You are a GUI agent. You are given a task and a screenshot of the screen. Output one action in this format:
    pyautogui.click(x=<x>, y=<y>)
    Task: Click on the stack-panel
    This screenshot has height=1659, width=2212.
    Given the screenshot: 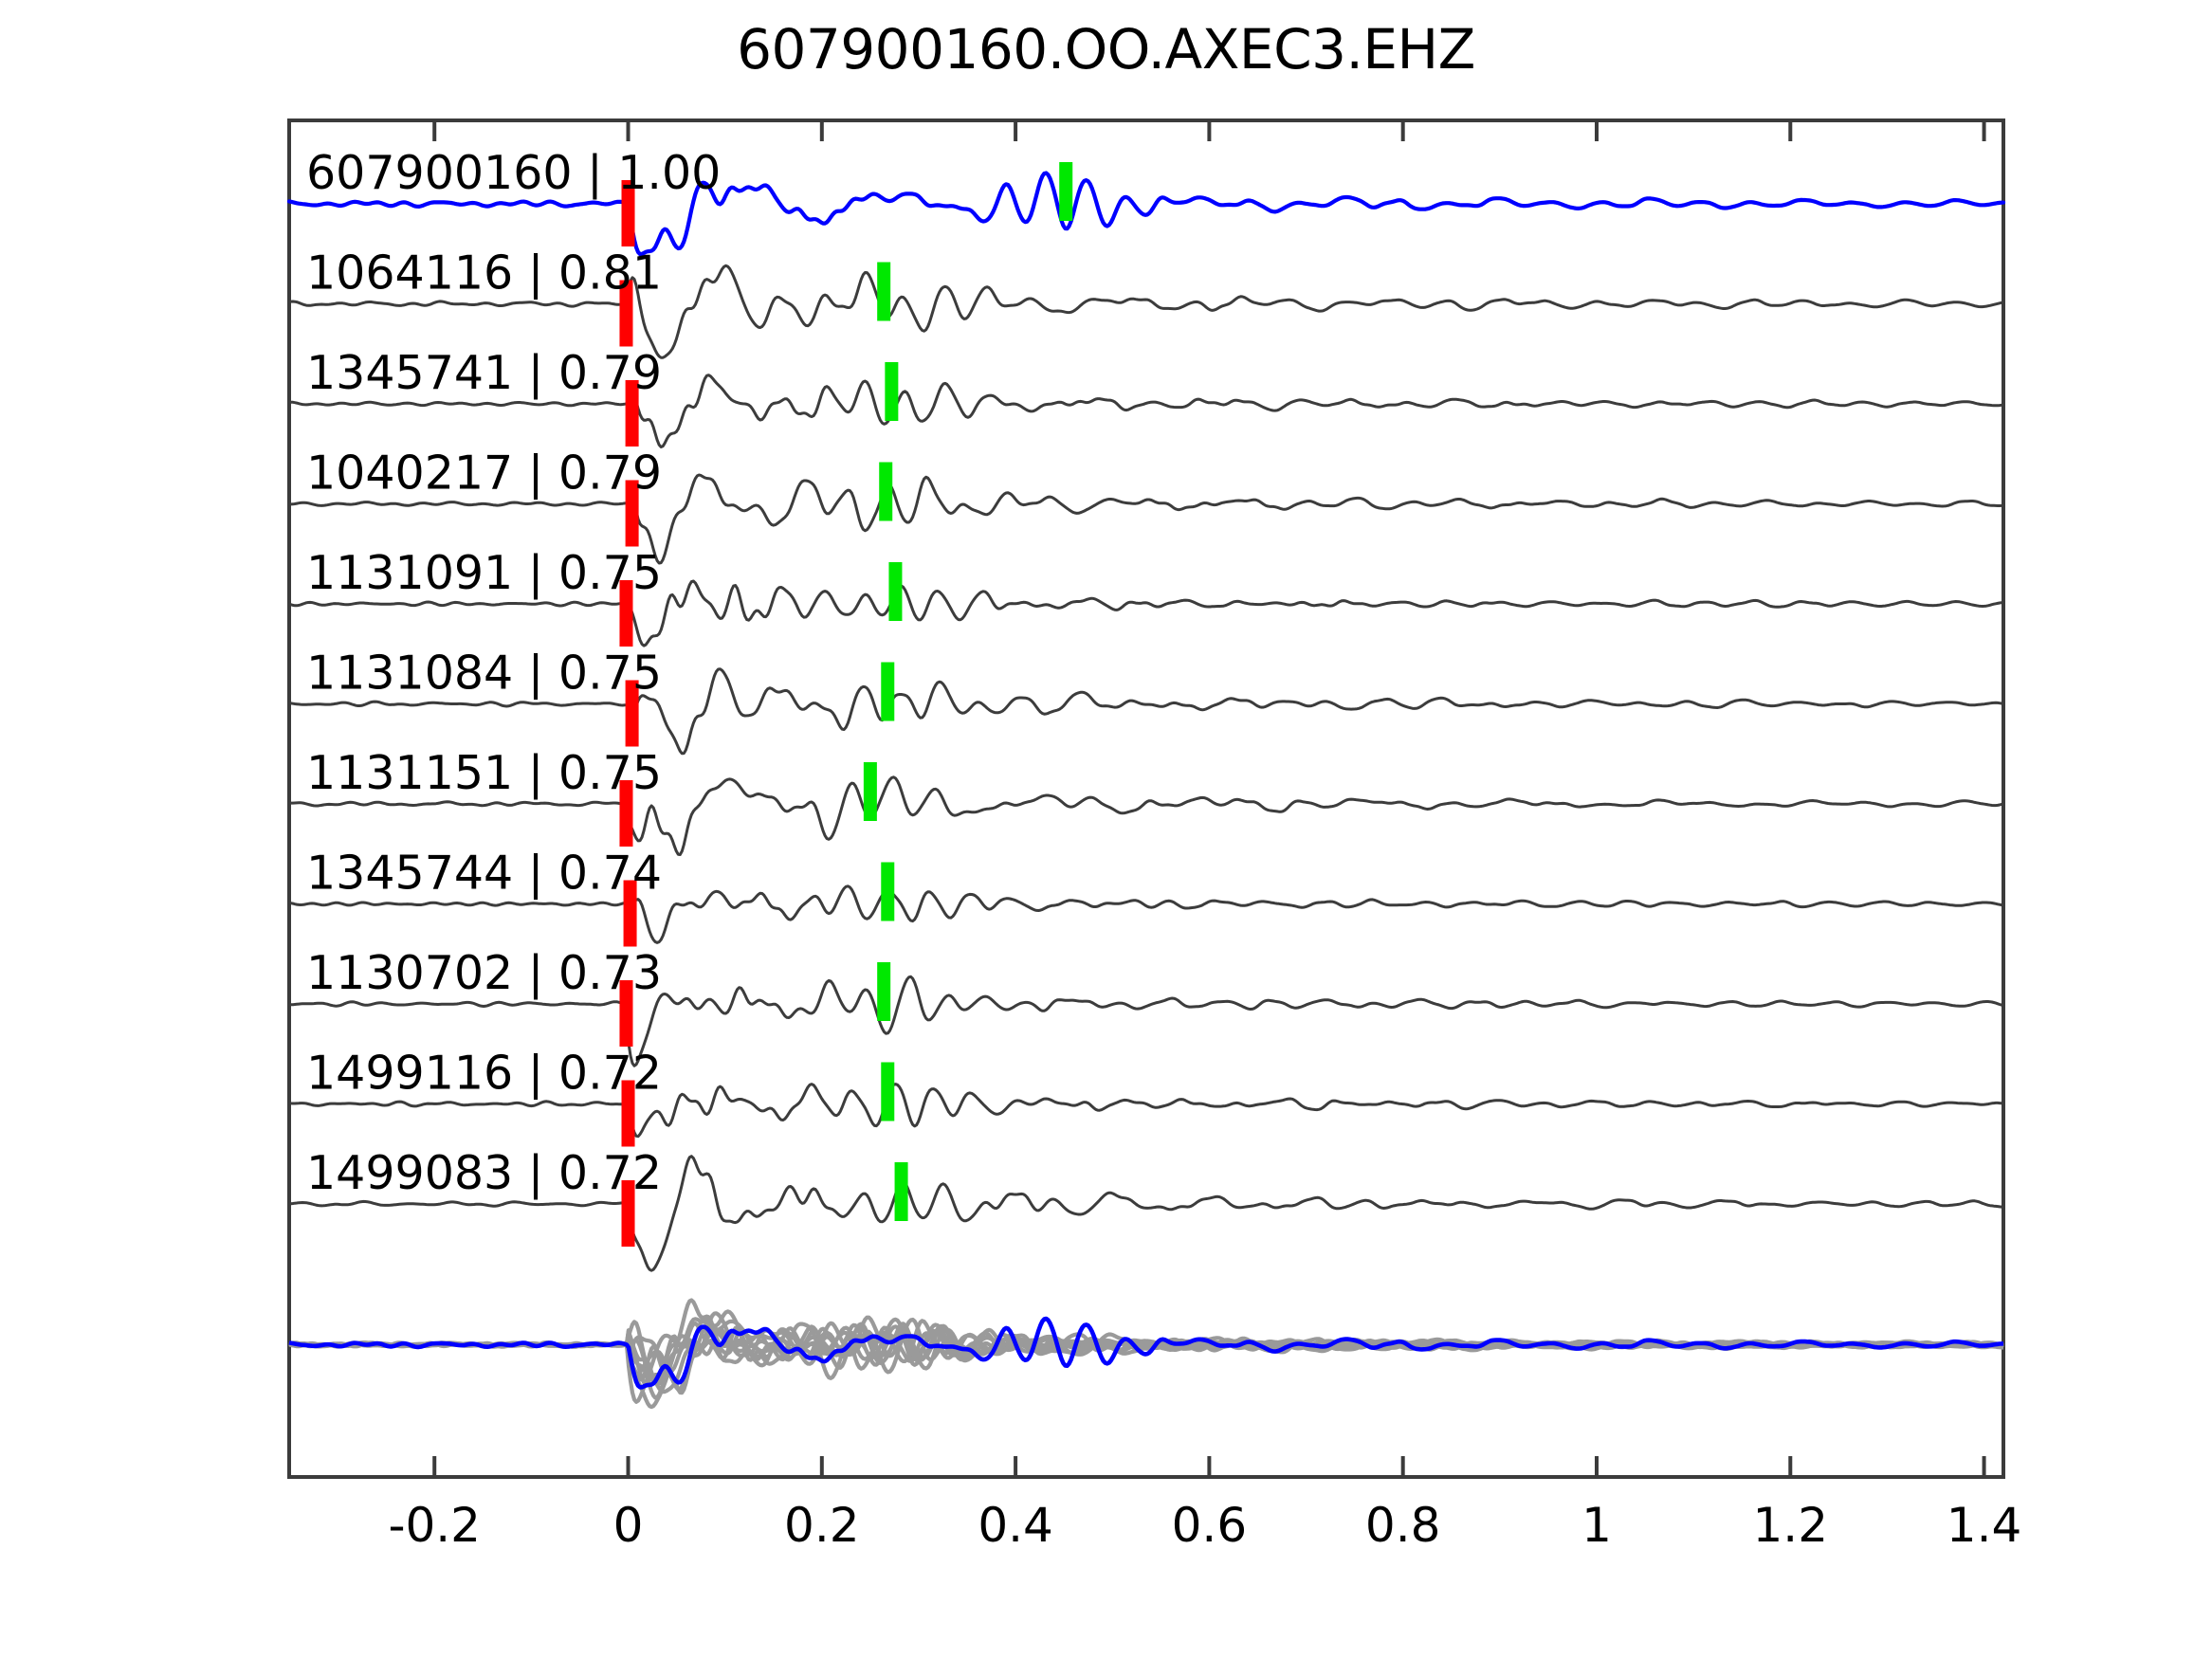 What is the action you would take?
    pyautogui.click(x=1146, y=1354)
    